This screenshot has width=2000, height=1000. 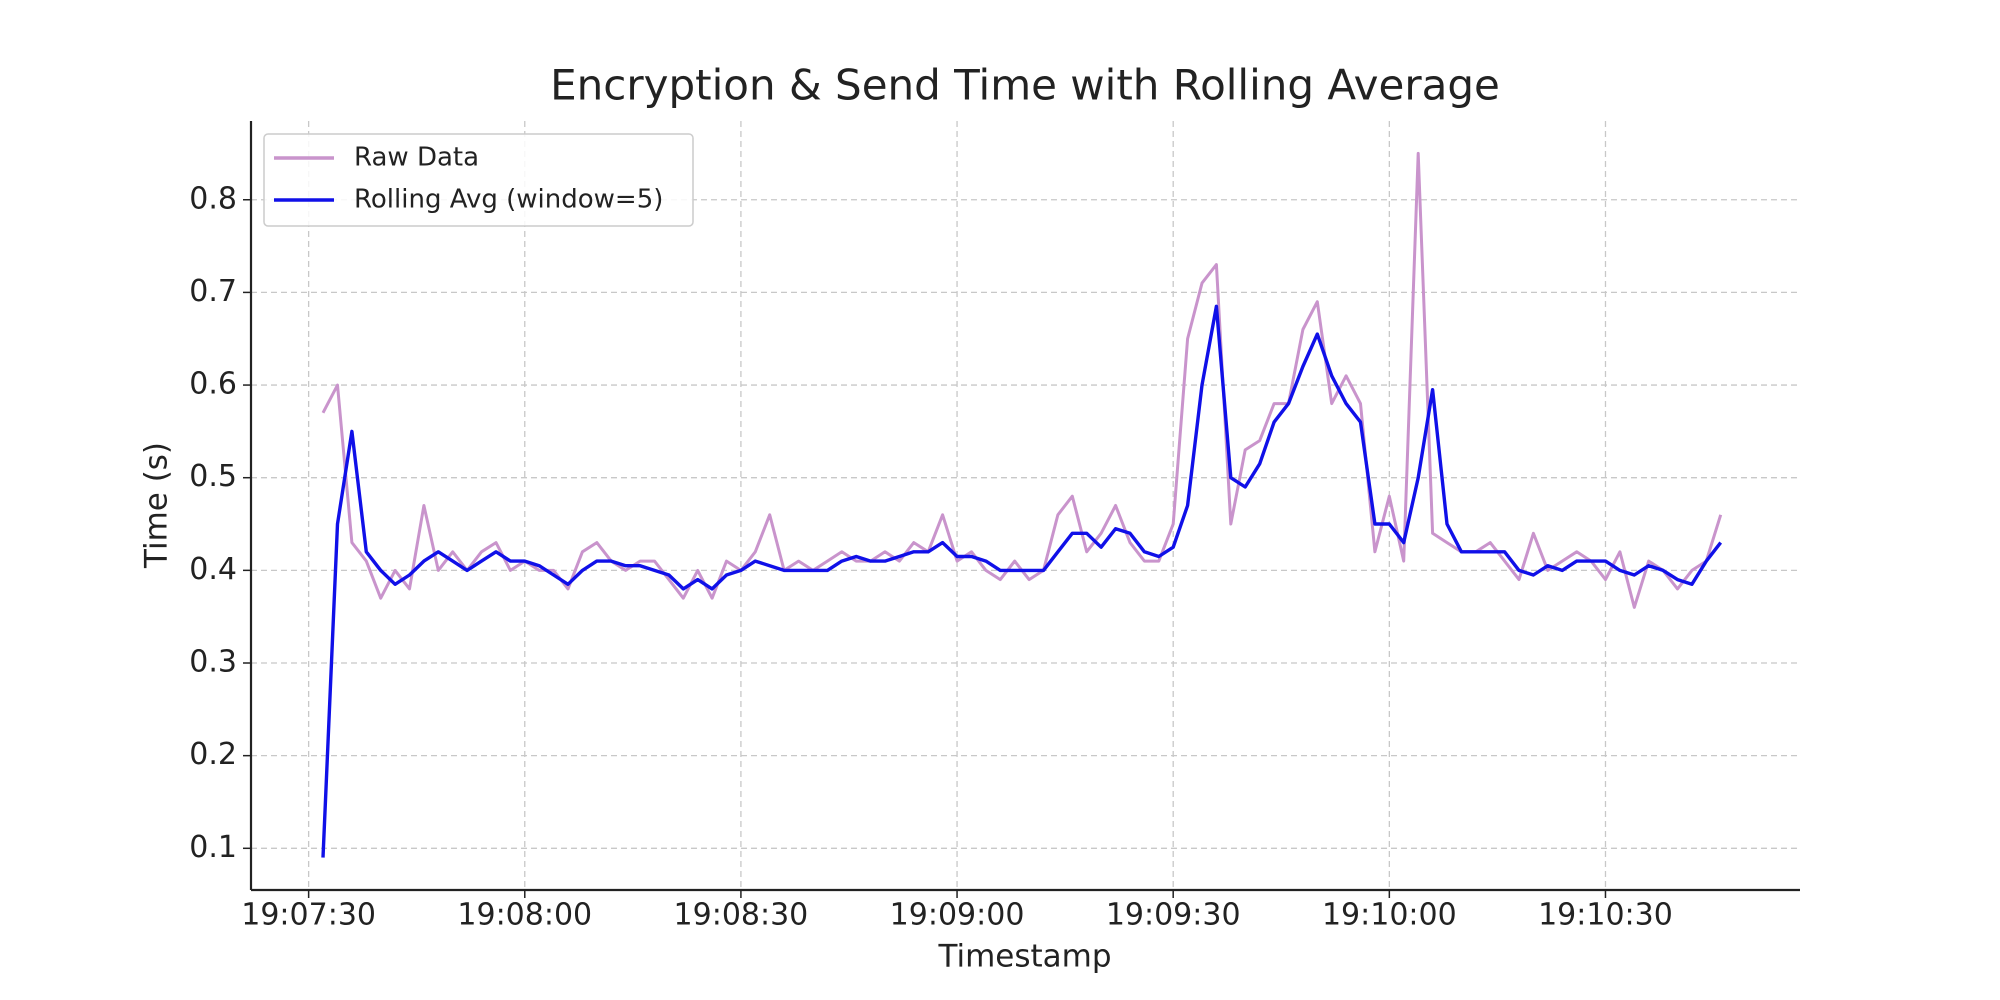 What do you see at coordinates (213, 847) in the screenshot?
I see `y-tick-label: 0.1` at bounding box center [213, 847].